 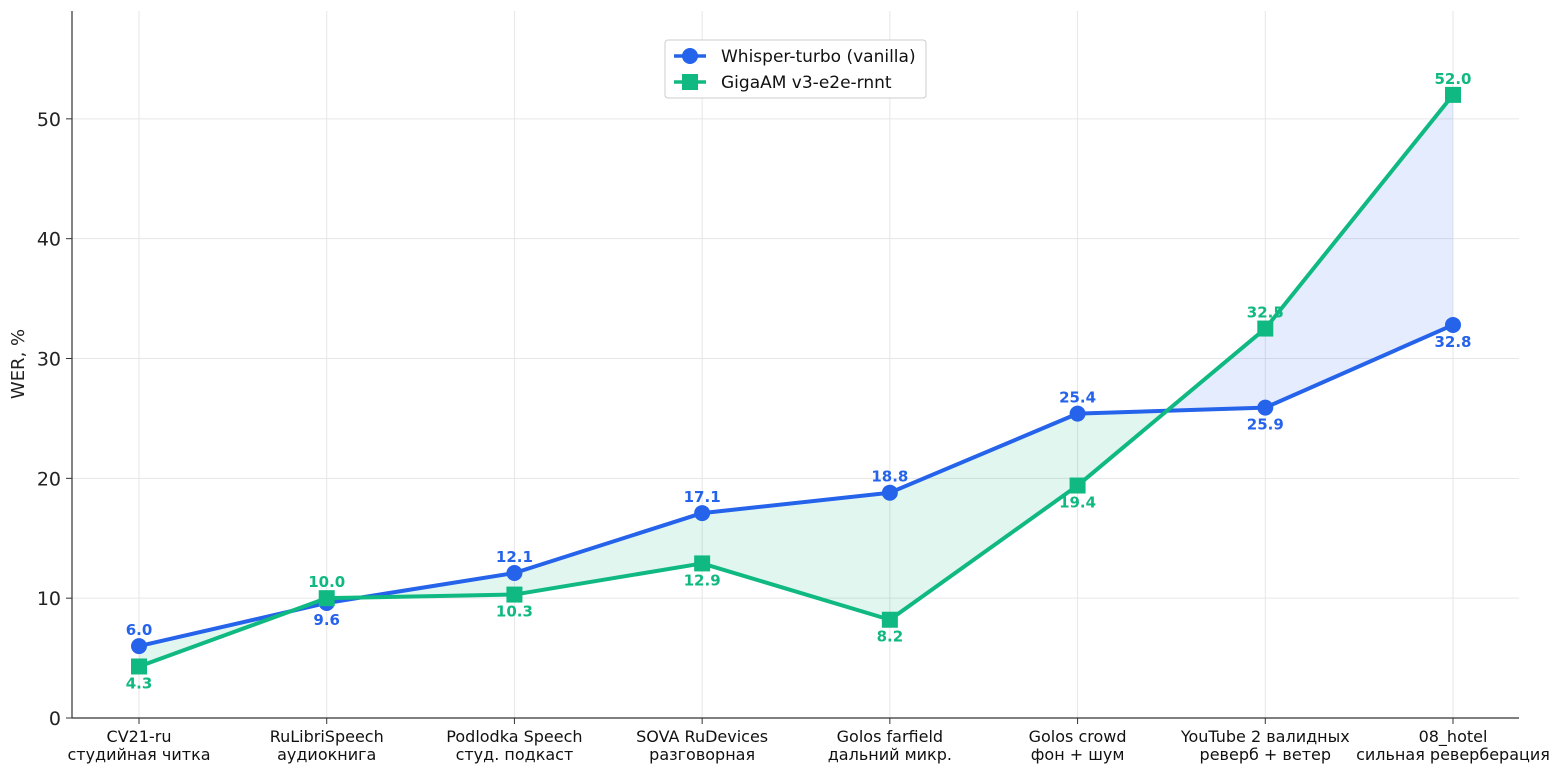 I want to click on x-tick-sublabel: студийная читка, so click(x=138, y=754).